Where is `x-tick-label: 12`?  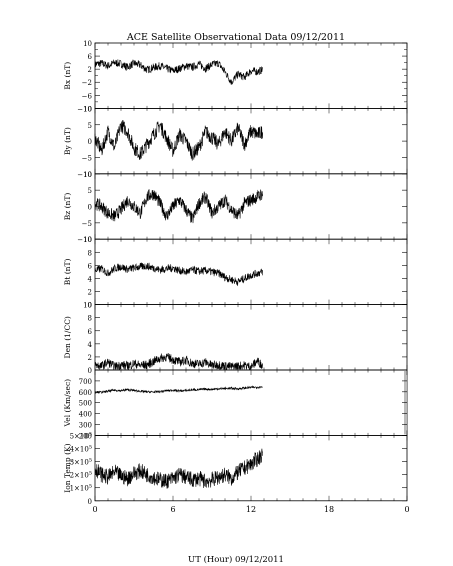 x-tick-label: 12 is located at coordinates (251, 509).